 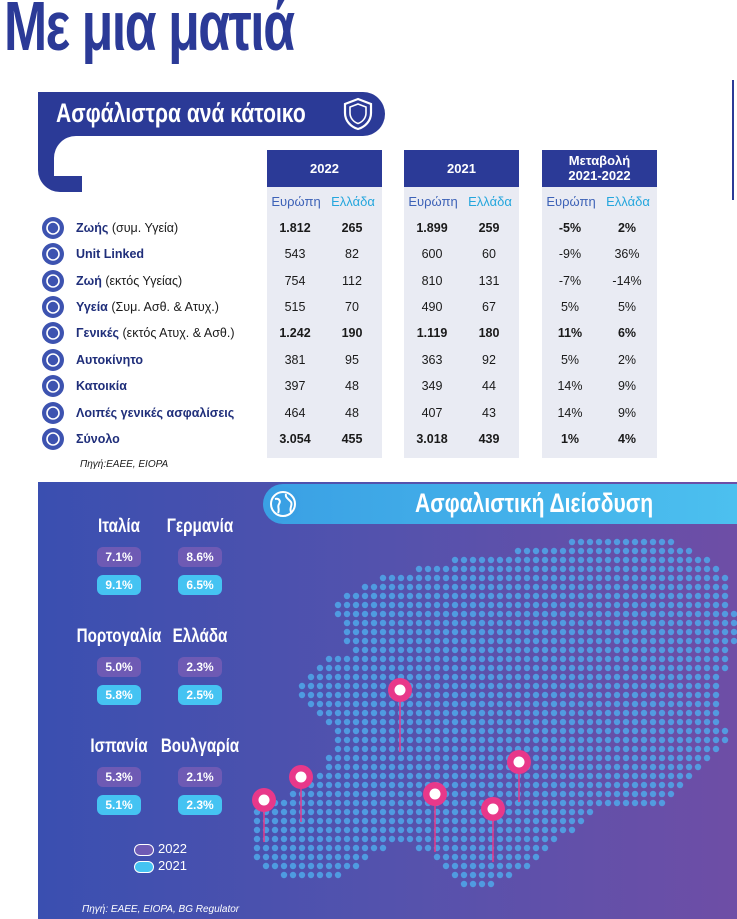 What do you see at coordinates (570, 281) in the screenshot?
I see `table-cell: -7%` at bounding box center [570, 281].